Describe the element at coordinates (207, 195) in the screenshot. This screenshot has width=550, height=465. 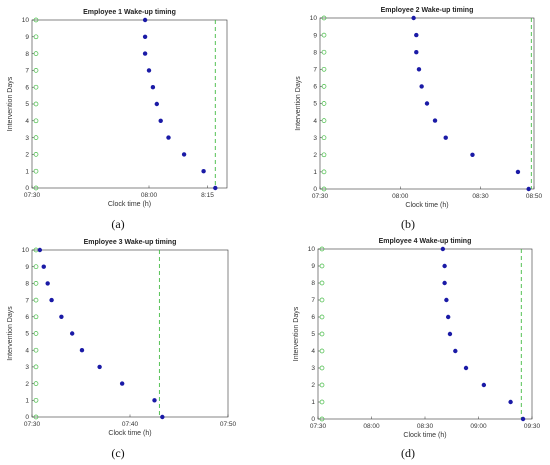
I see `x-tick-label: 8:15` at that location.